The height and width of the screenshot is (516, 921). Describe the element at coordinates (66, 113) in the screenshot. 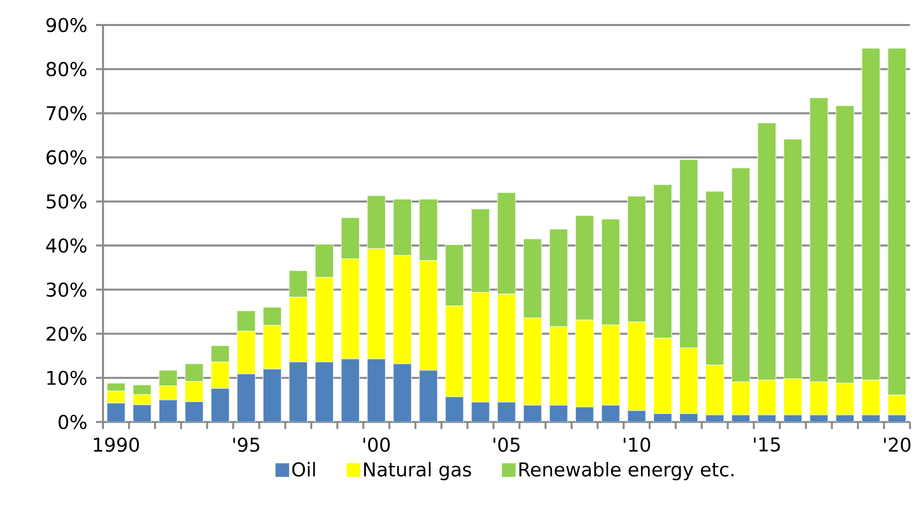

I see `y-tick-label: 70%` at that location.